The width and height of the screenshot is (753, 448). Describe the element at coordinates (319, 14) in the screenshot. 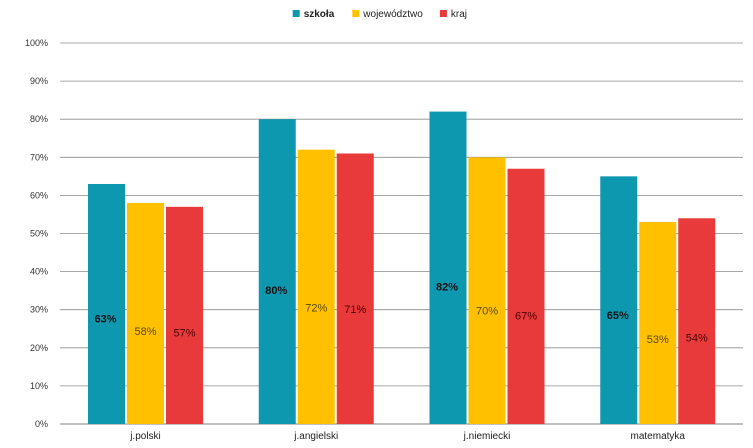

I see `legend-label: szkoła` at that location.